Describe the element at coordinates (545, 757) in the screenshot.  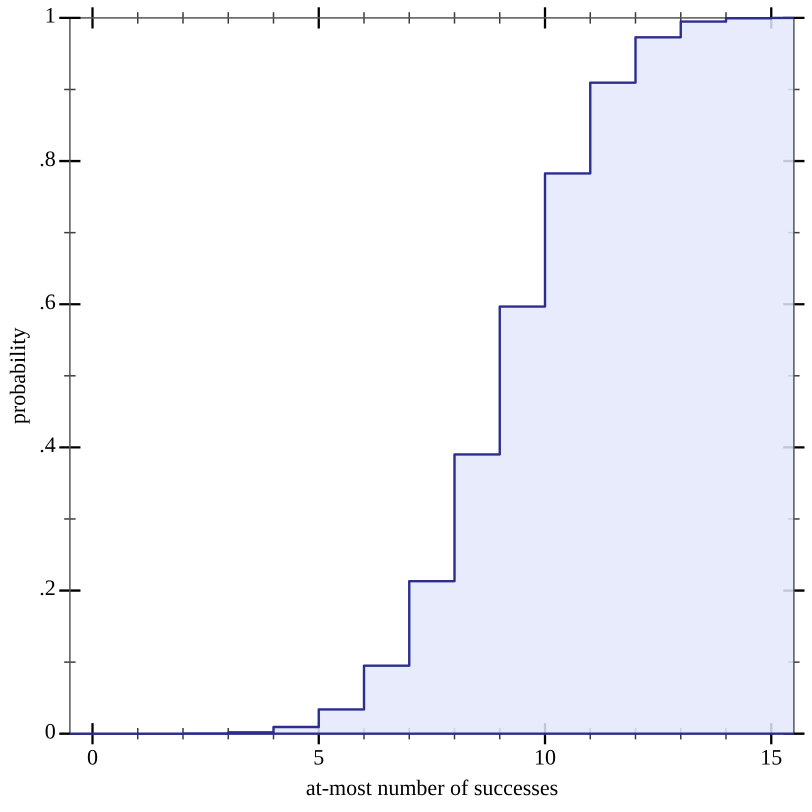
I see `svg-text: 10` at that location.